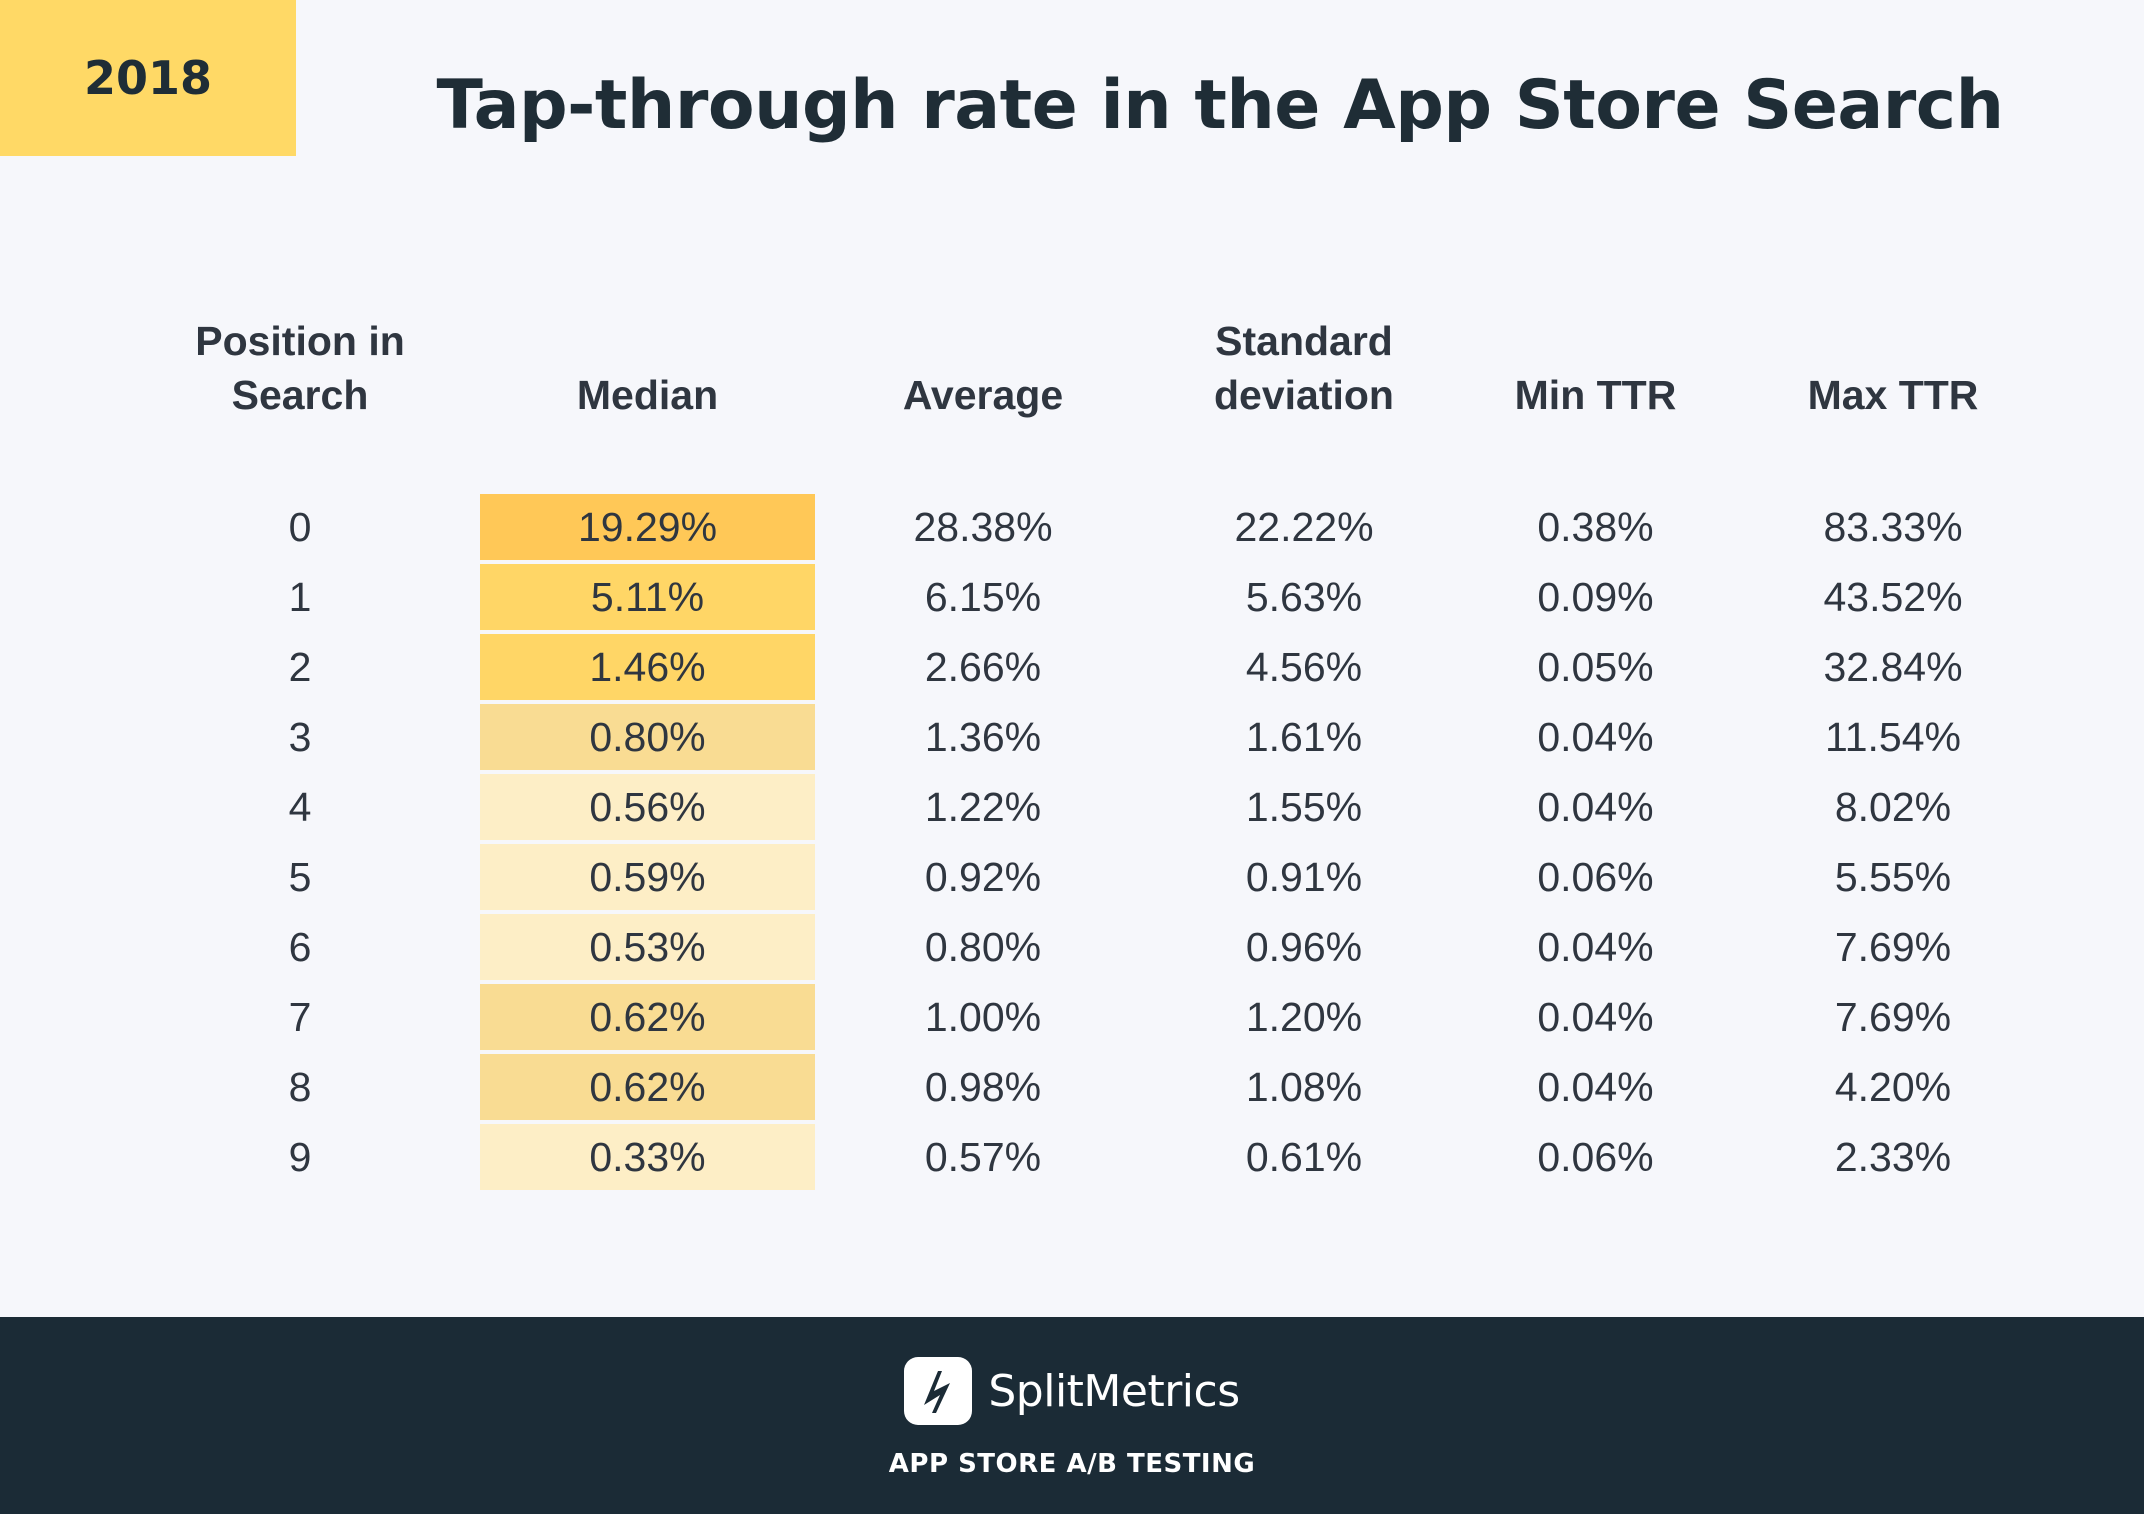 The height and width of the screenshot is (1514, 2144). I want to click on average-cell: 1.22%, so click(983, 806).